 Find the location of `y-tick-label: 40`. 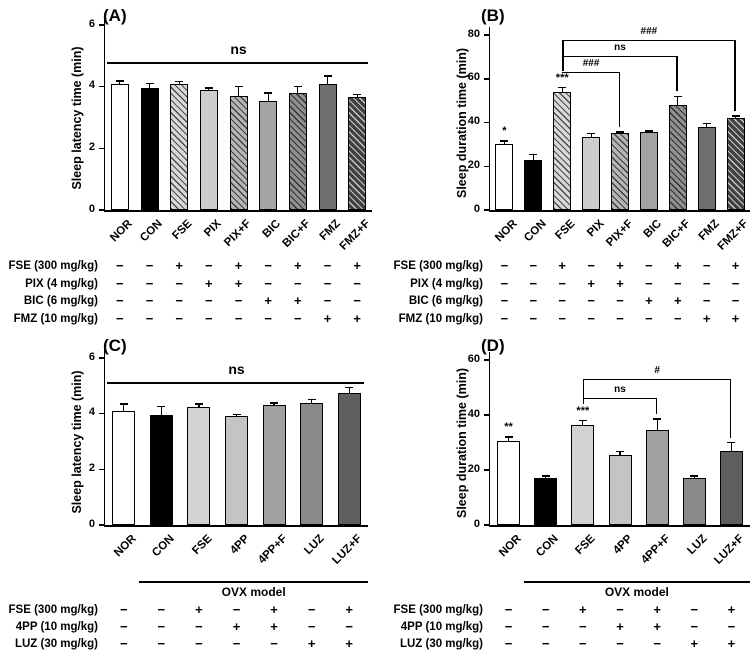

y-tick-label: 40 is located at coordinates (473, 413).